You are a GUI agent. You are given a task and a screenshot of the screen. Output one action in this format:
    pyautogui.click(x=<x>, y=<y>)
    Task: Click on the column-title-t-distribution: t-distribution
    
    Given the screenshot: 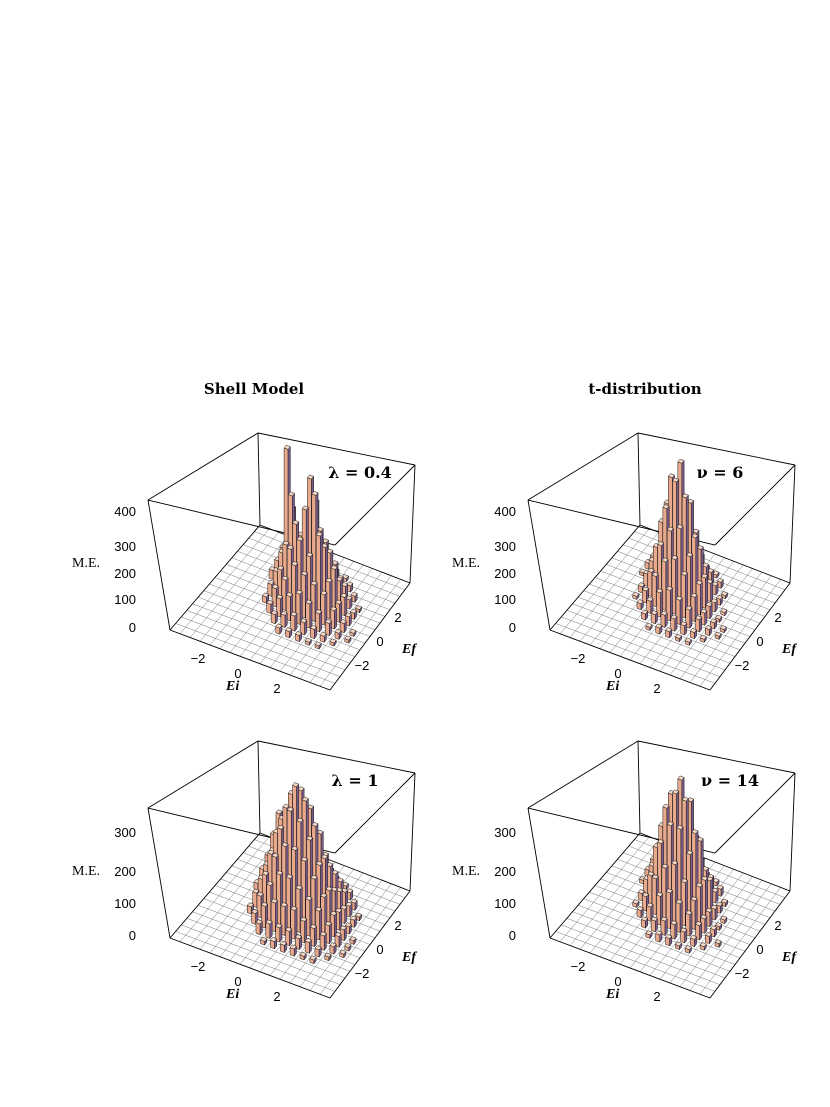 What is the action you would take?
    pyautogui.click(x=644, y=389)
    